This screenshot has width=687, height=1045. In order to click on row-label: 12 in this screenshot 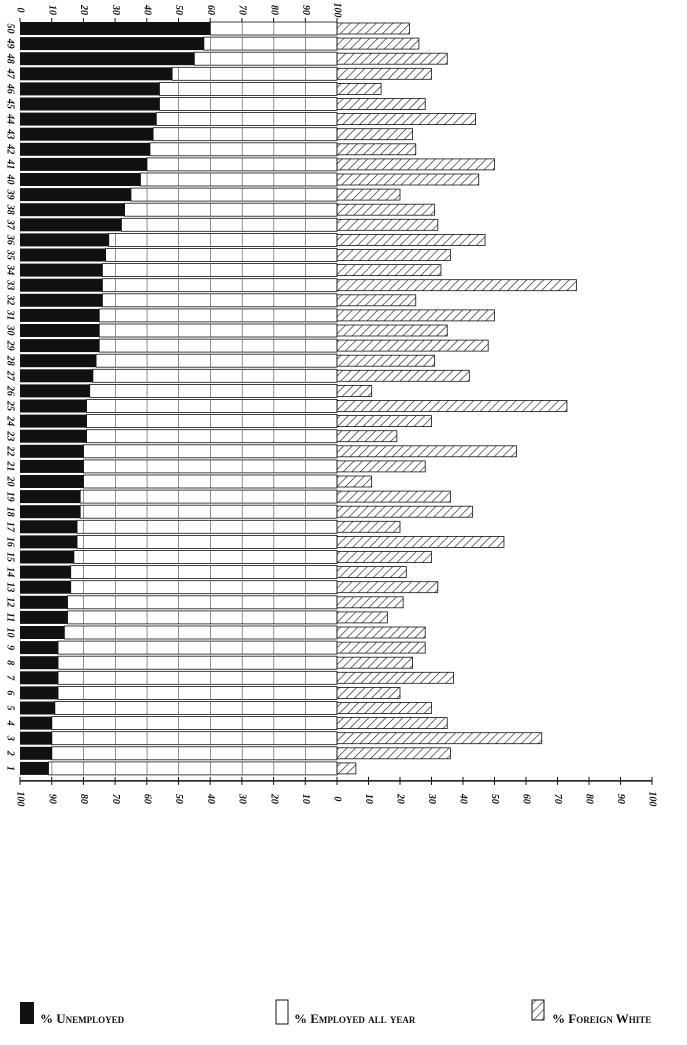, I will do `click(10, 602)`.